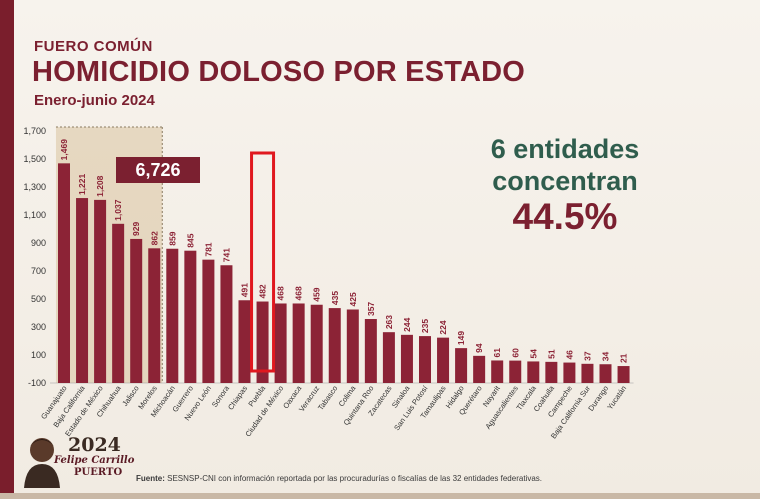 This screenshot has height=499, width=760. I want to click on value-label: 1,037, so click(118, 210).